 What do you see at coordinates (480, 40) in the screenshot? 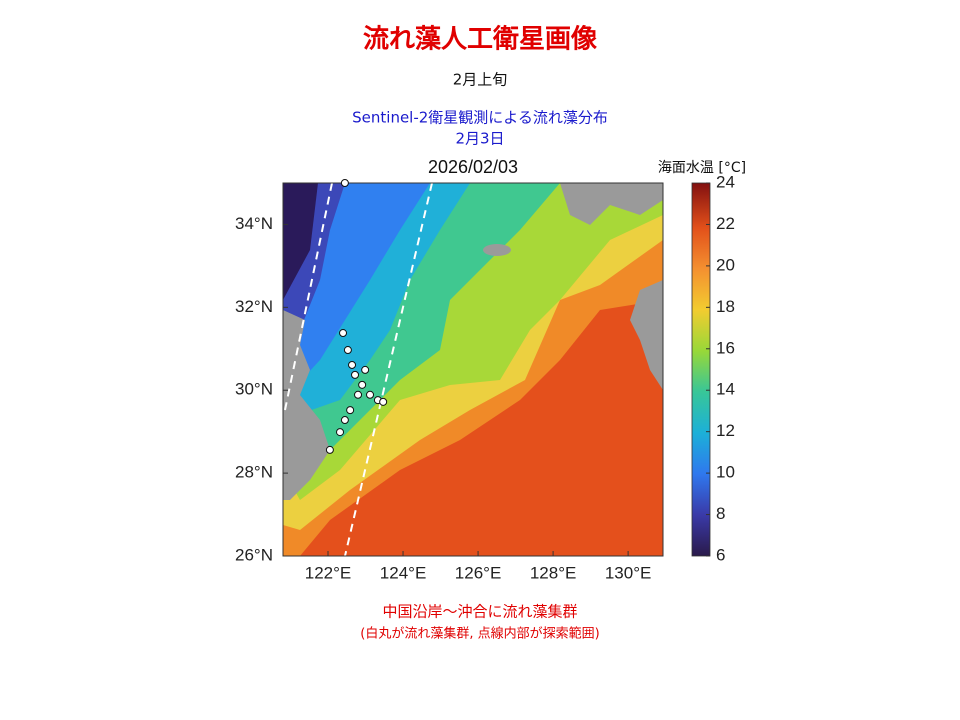
I see `page-title: 流れ藻人工衛星画像` at bounding box center [480, 40].